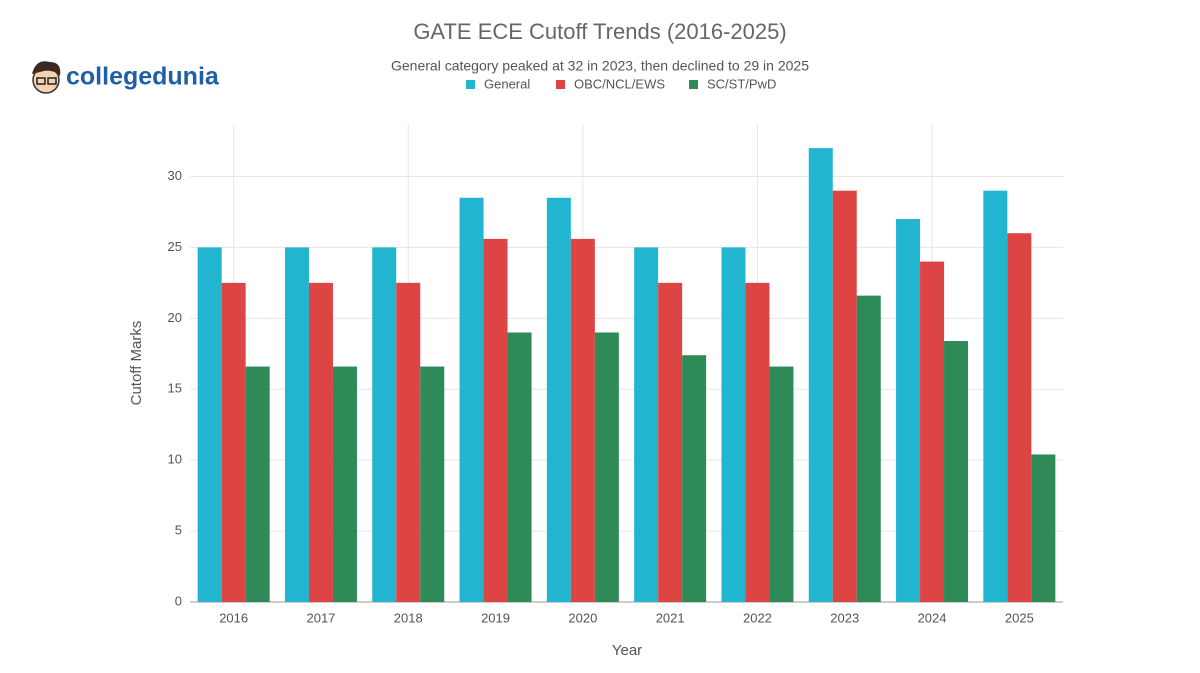  Describe the element at coordinates (932, 617) in the screenshot. I see `x-tick-label: 2024` at that location.